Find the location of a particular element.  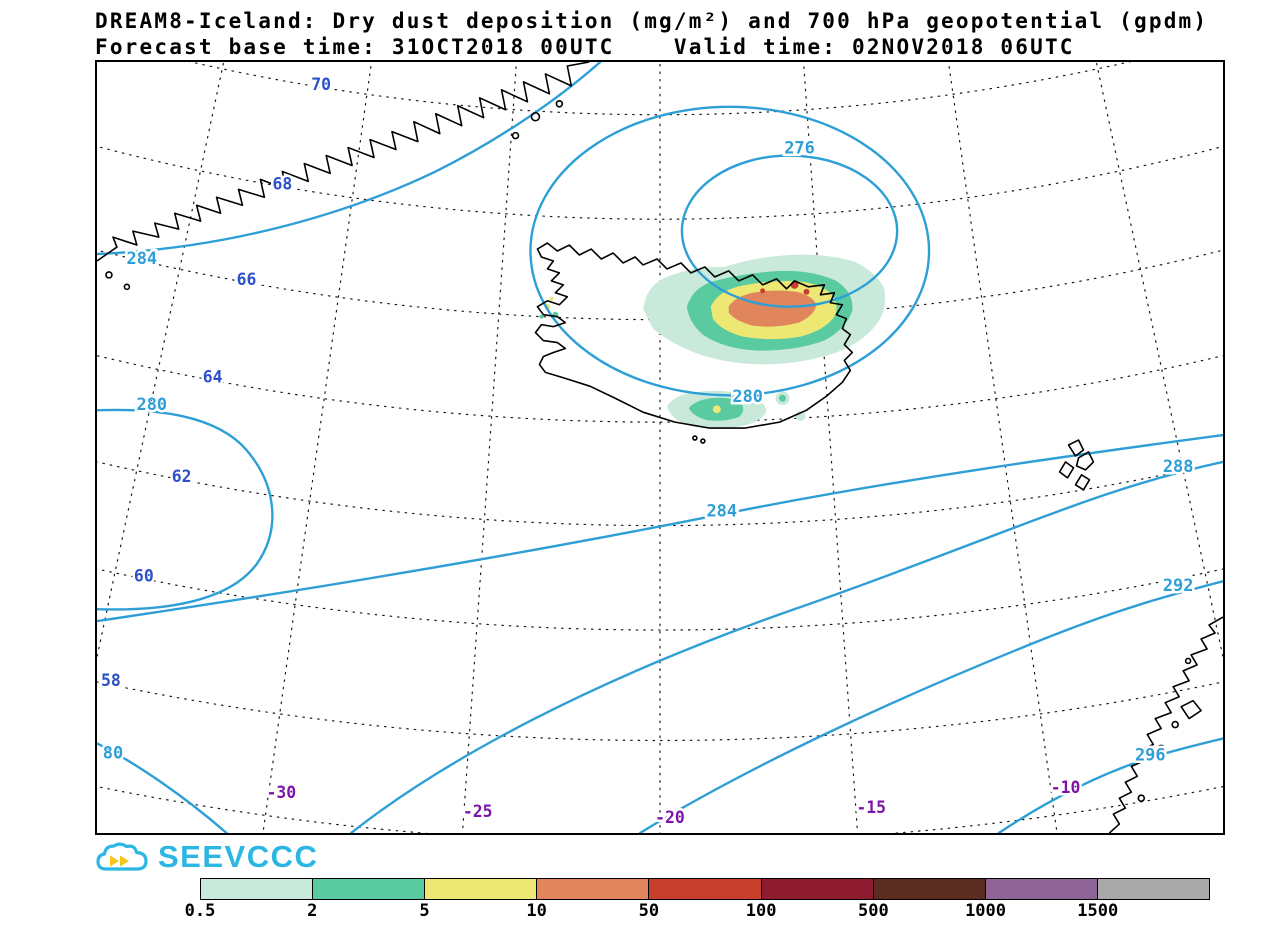

contour-label: 292 is located at coordinates (1178, 585).